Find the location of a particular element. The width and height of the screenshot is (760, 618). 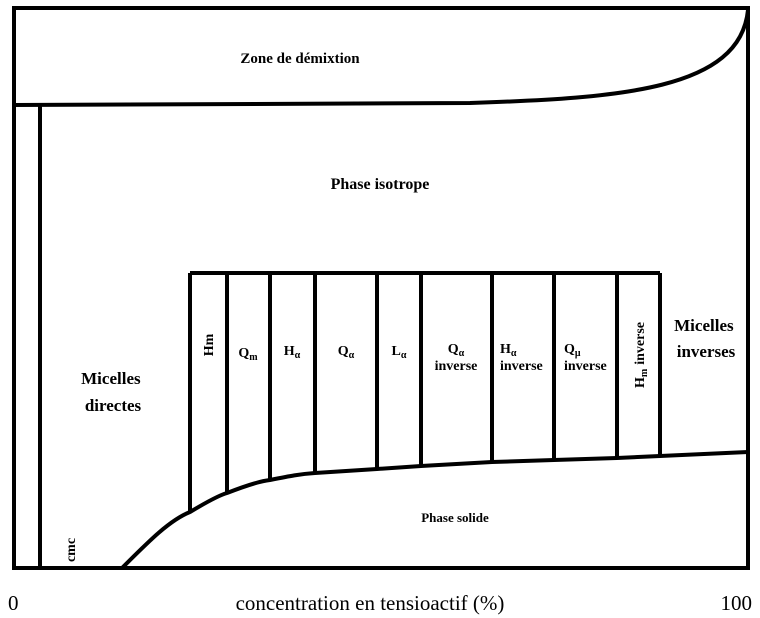

sub: μ is located at coordinates (578, 353).